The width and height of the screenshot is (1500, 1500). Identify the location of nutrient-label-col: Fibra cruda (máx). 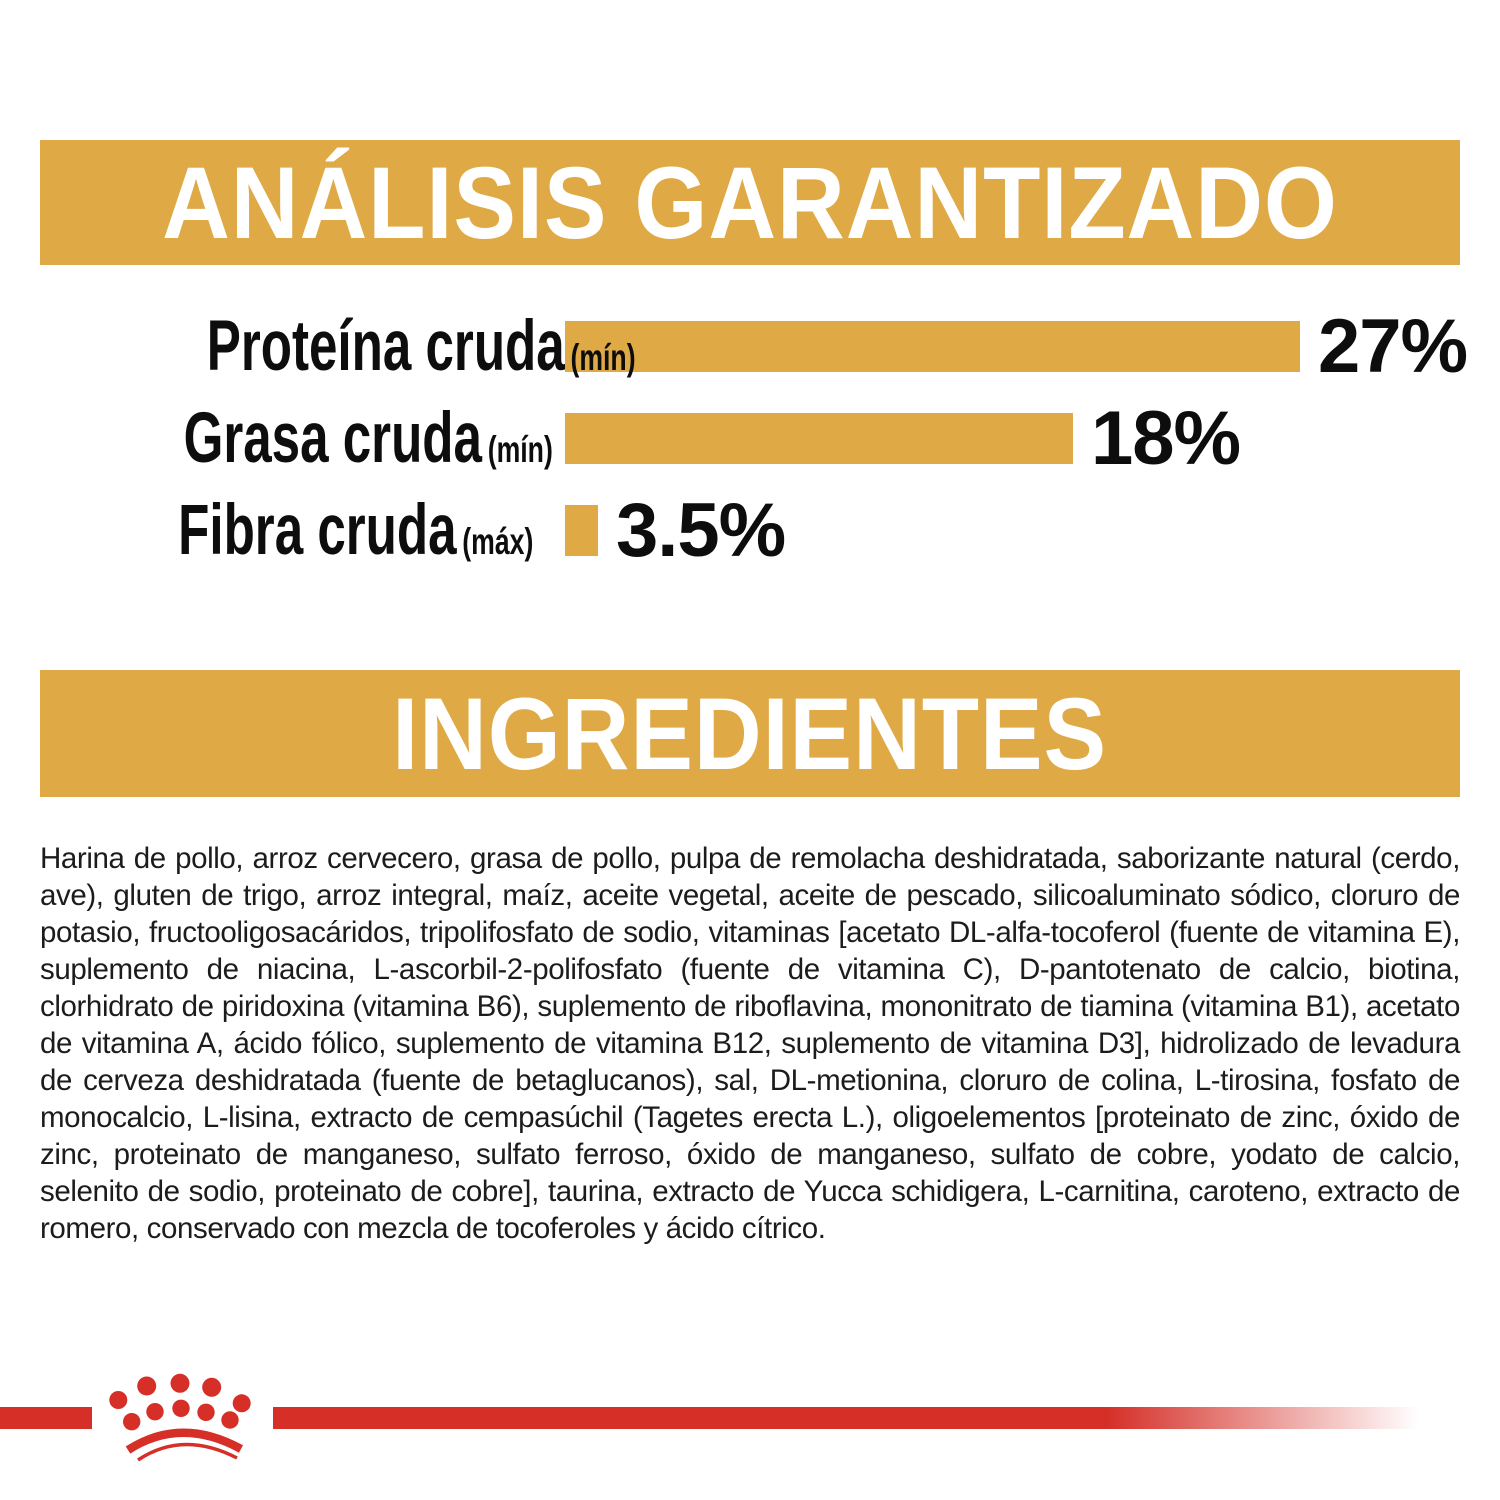
(286, 530).